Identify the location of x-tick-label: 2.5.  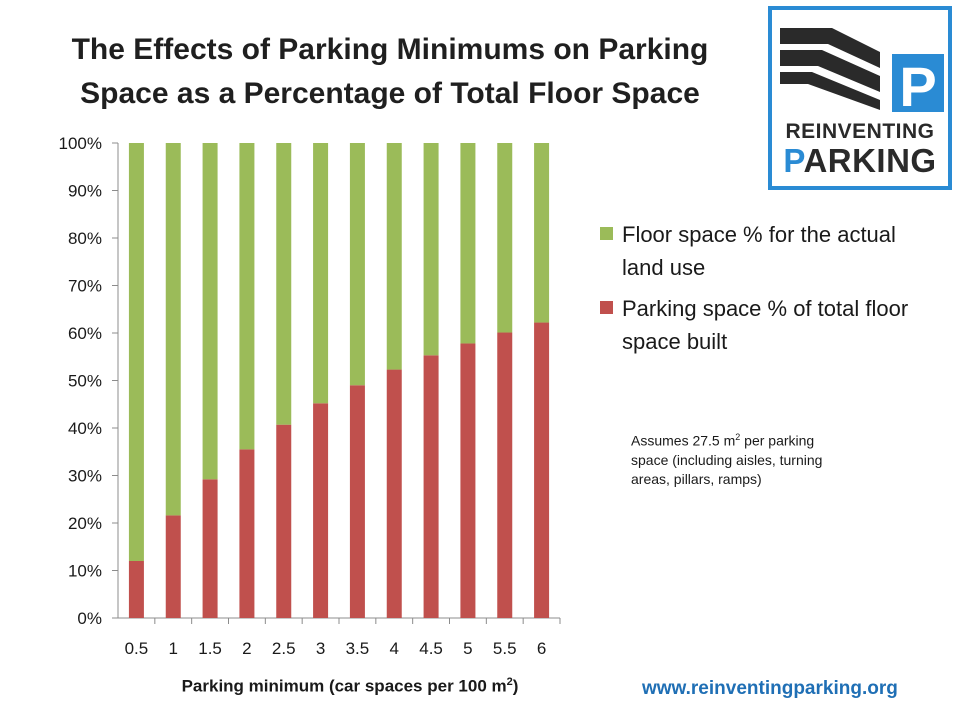
(284, 648).